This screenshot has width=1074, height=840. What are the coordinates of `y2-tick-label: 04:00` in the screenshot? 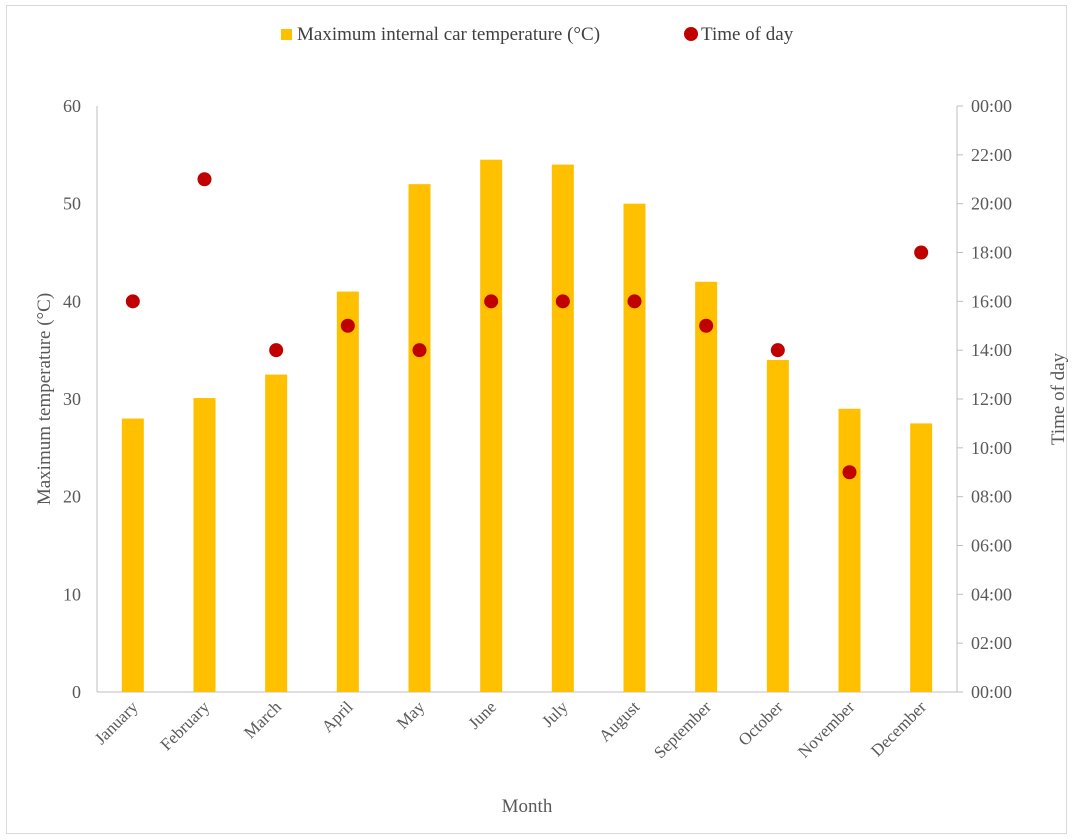 It's located at (991, 594).